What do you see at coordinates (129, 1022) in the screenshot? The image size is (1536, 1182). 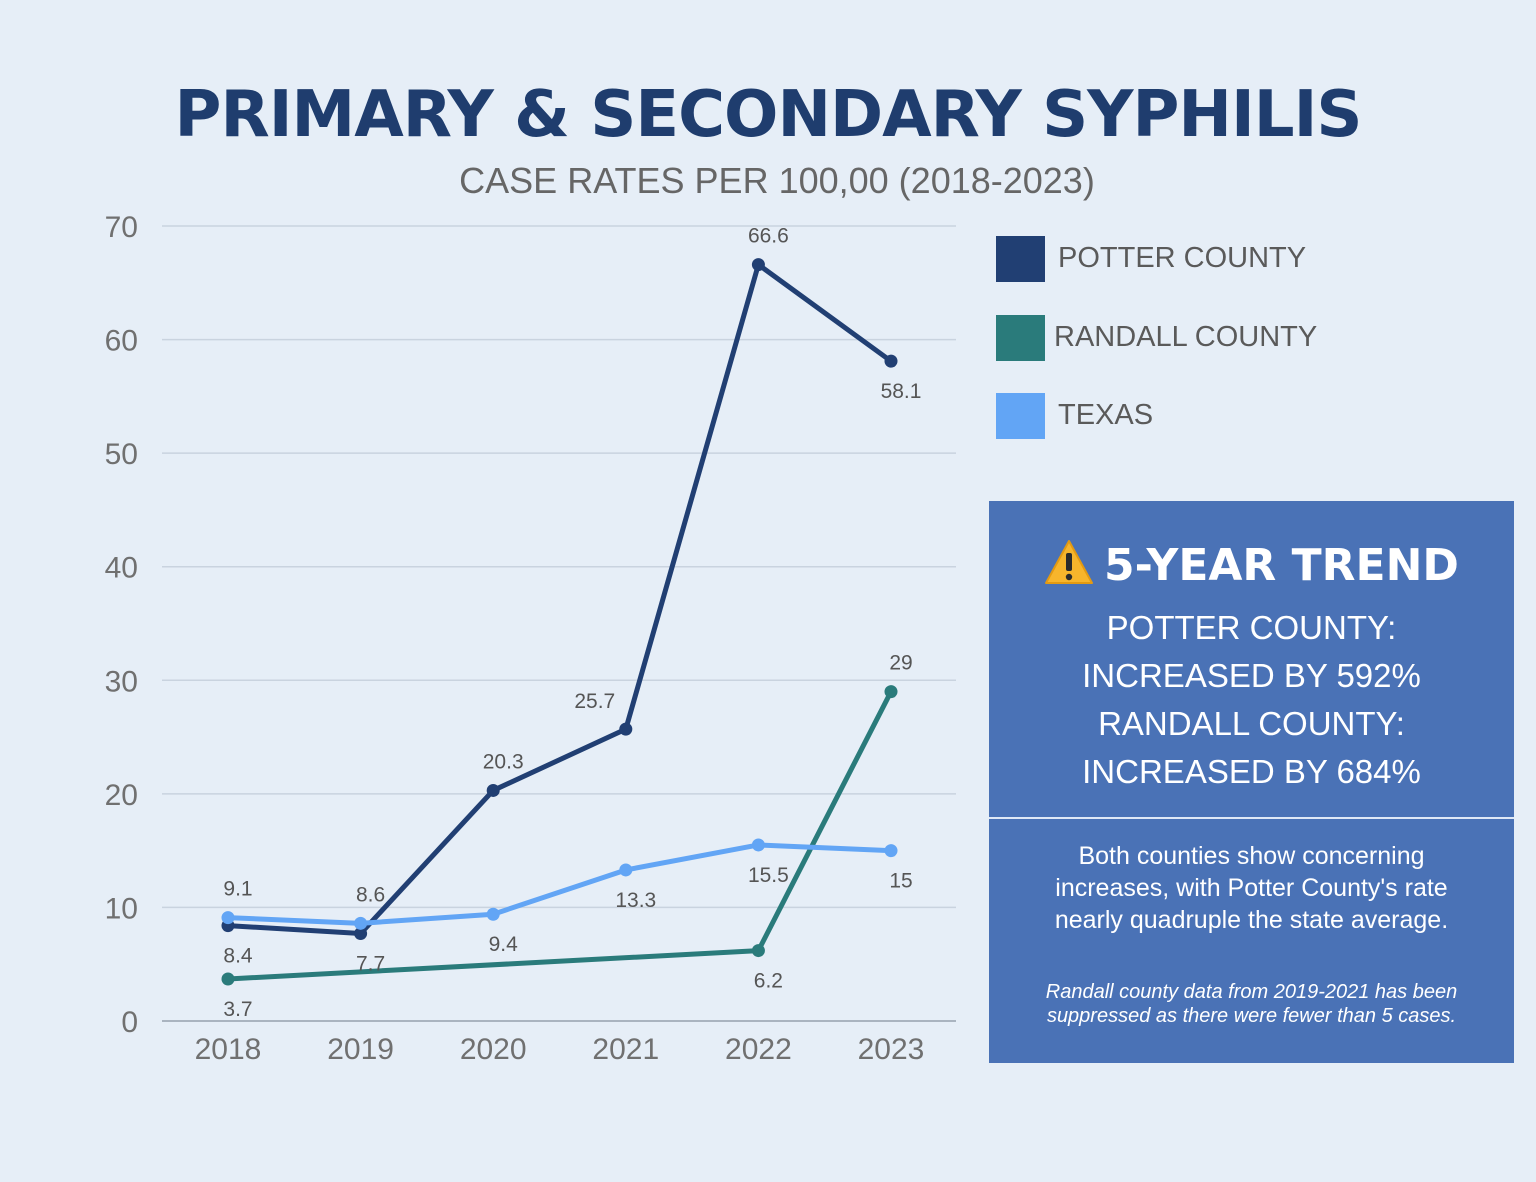 I see `y-tick-label: 0` at bounding box center [129, 1022].